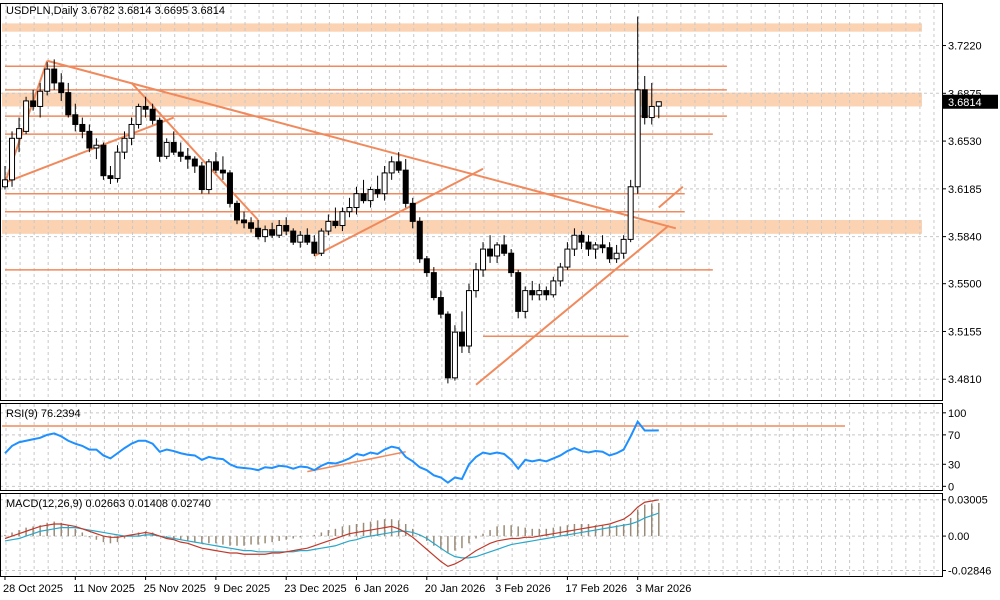 This screenshot has width=1000, height=600. What do you see at coordinates (523, 589) in the screenshot?
I see `date-tick-label: 3 Feb 2026` at bounding box center [523, 589].